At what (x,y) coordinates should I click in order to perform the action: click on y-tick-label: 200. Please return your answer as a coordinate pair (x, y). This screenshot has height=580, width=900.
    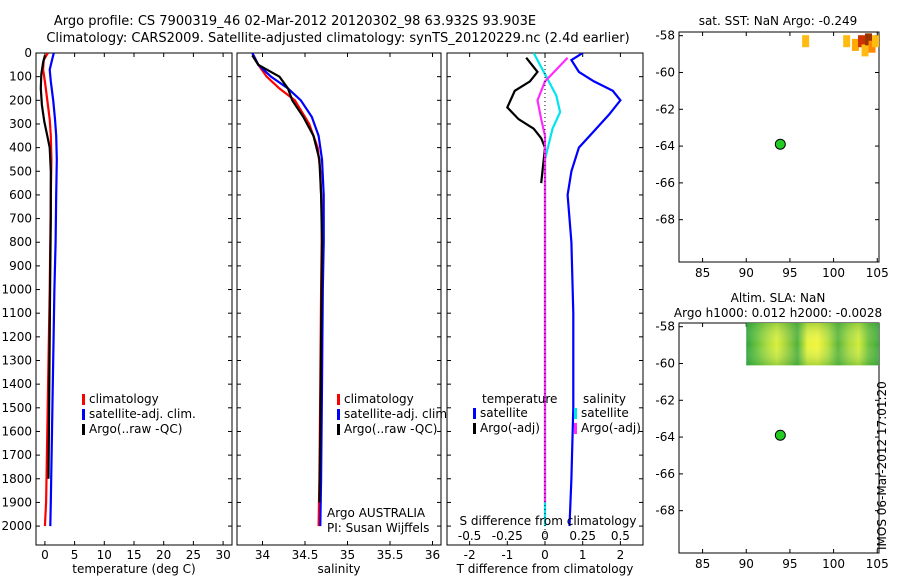
    Looking at the image, I should click on (20, 100).